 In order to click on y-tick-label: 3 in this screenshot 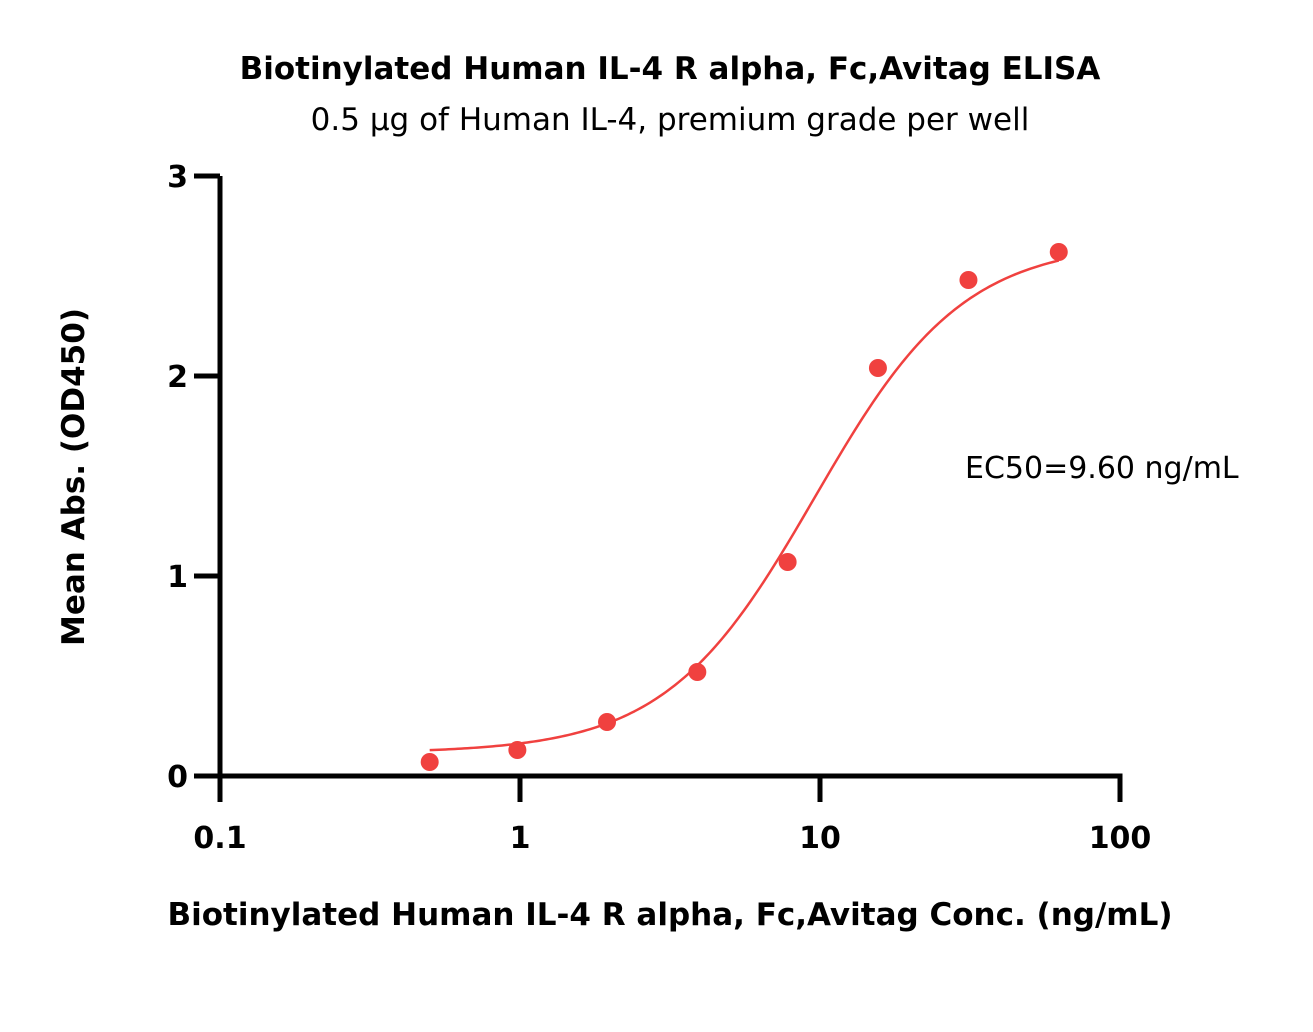, I will do `click(177, 177)`.